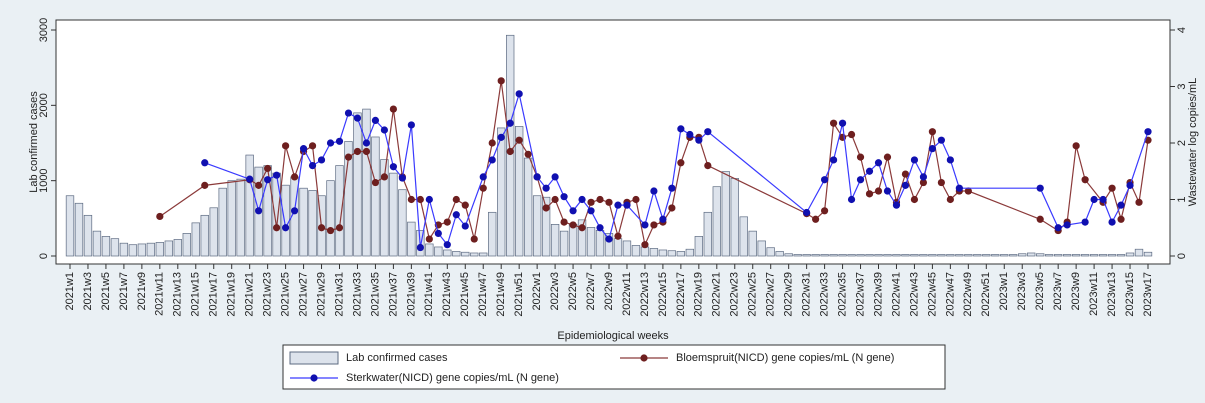 The image size is (1205, 403). I want to click on x-tick-label: 2022w3, so click(555, 291).